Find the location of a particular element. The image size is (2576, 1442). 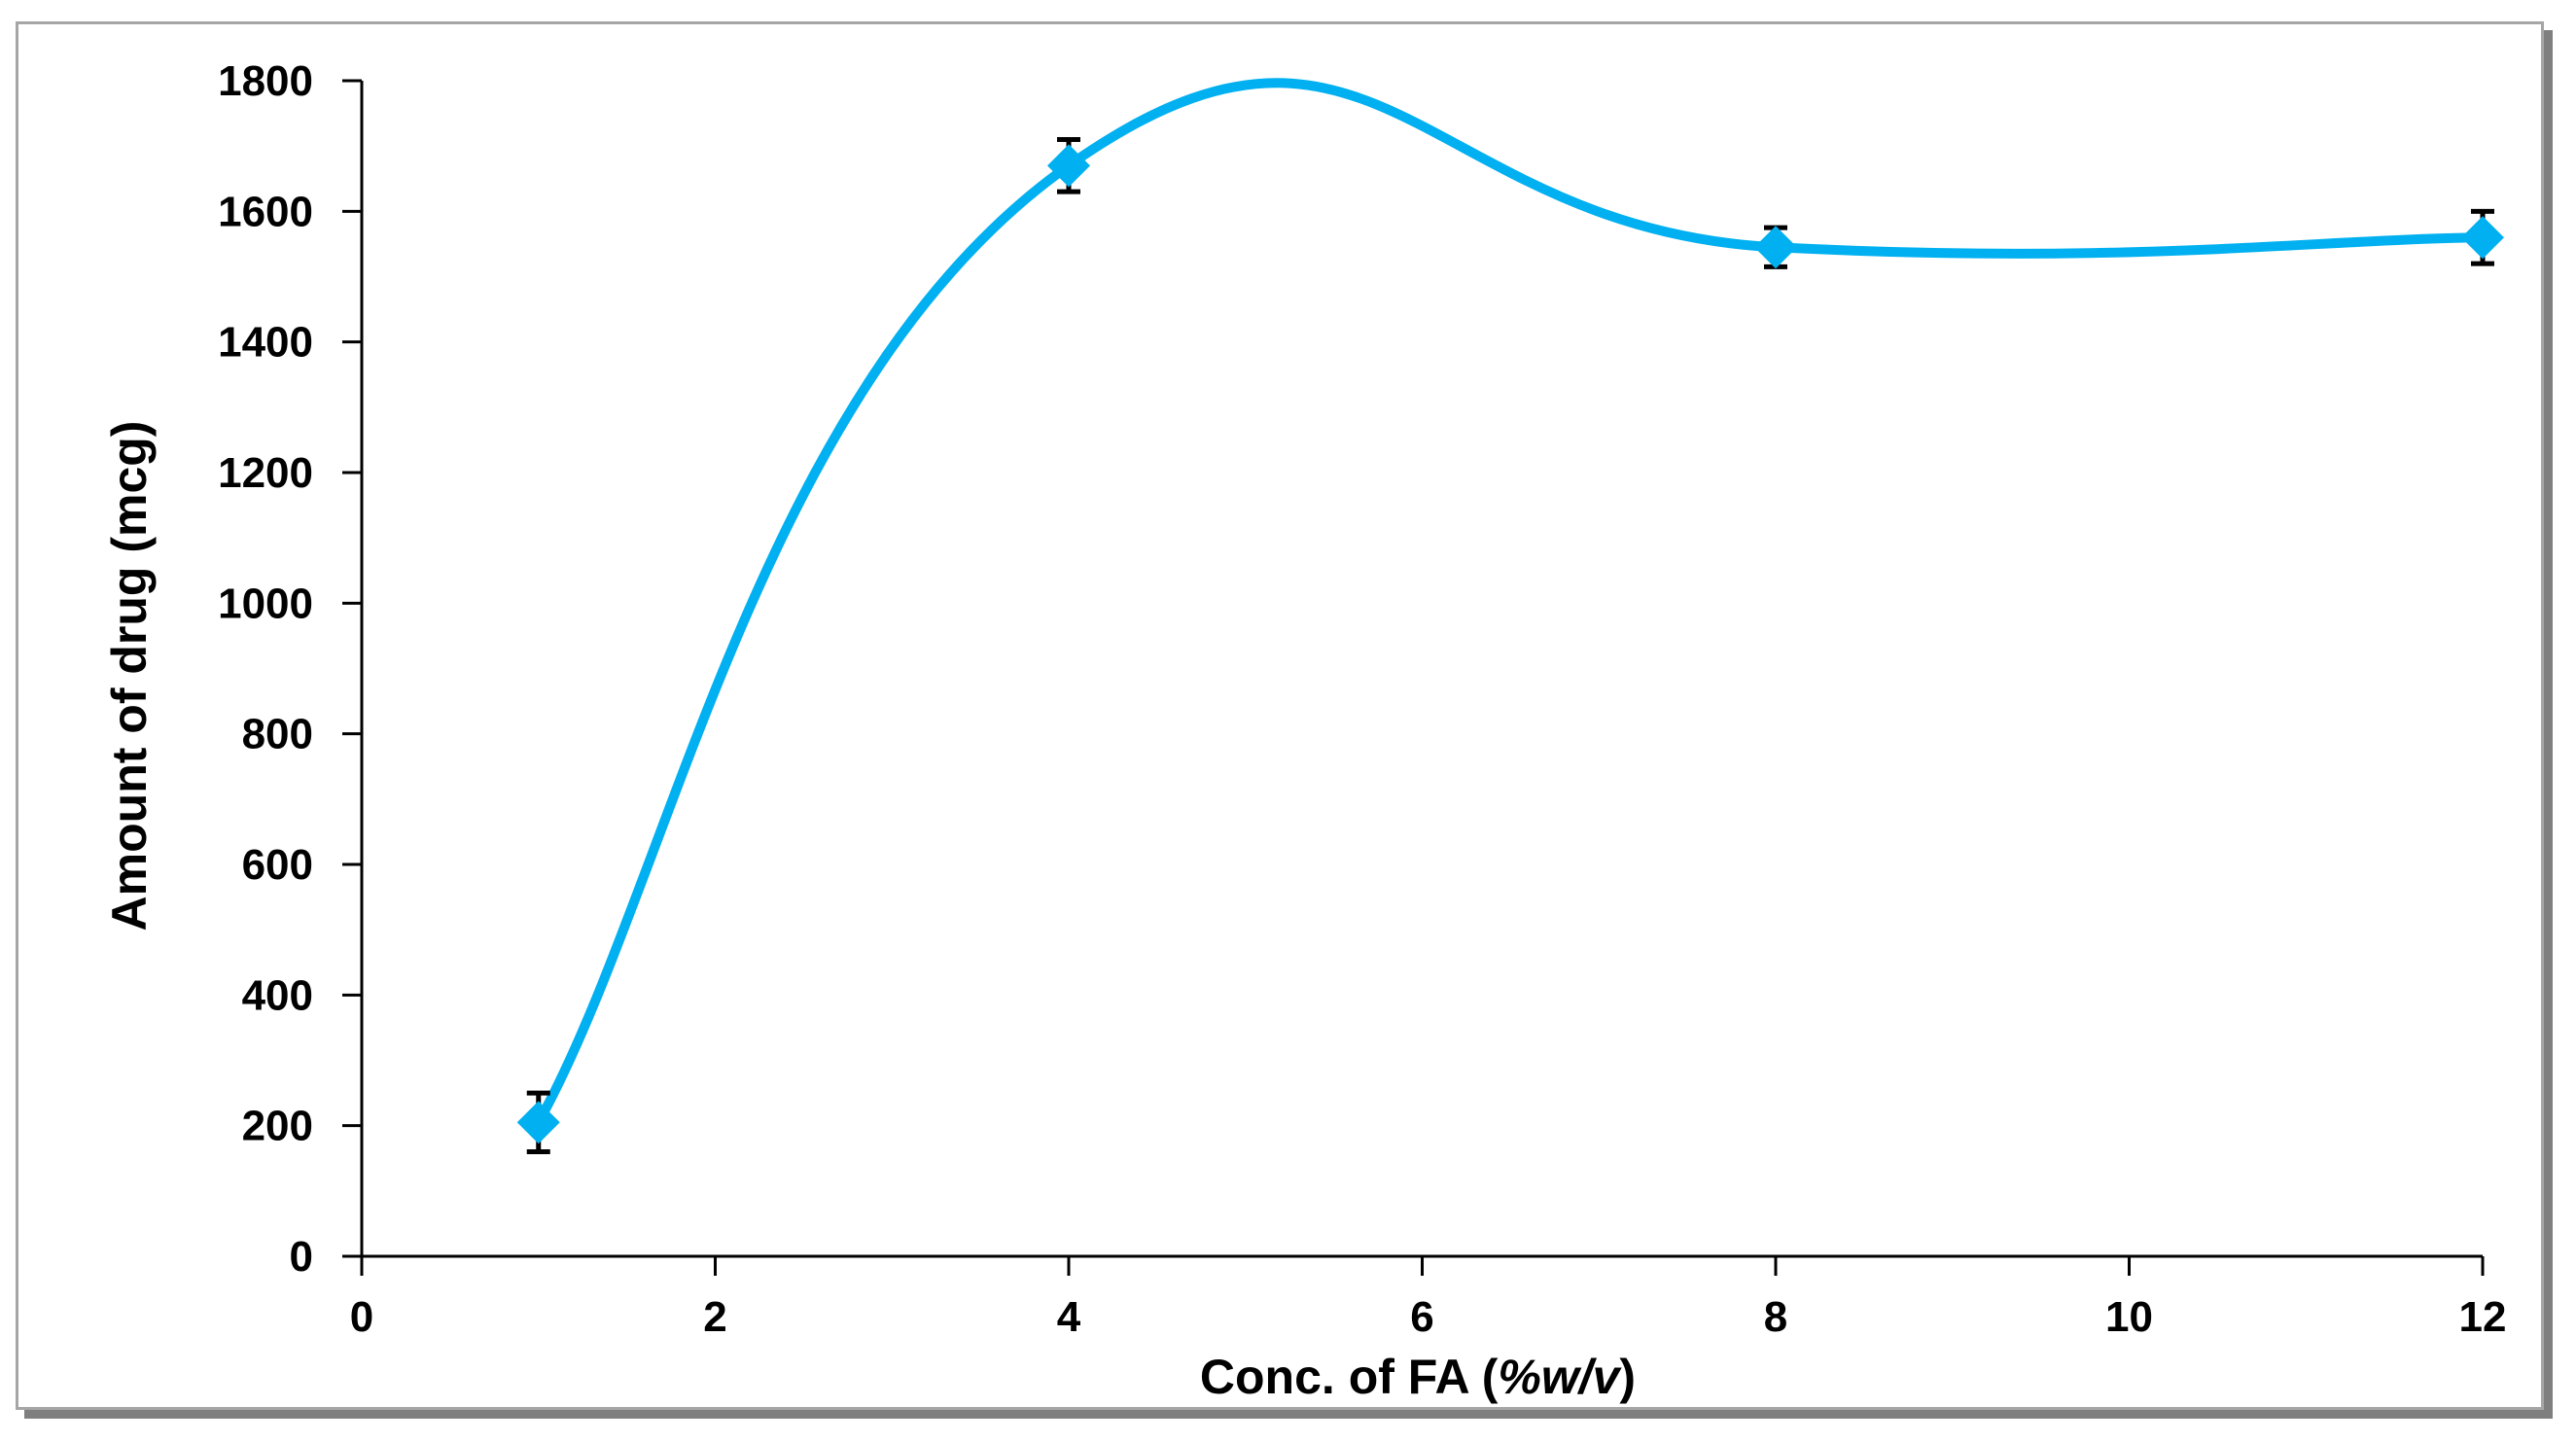

x-tick-label: 8 is located at coordinates (1776, 1317).